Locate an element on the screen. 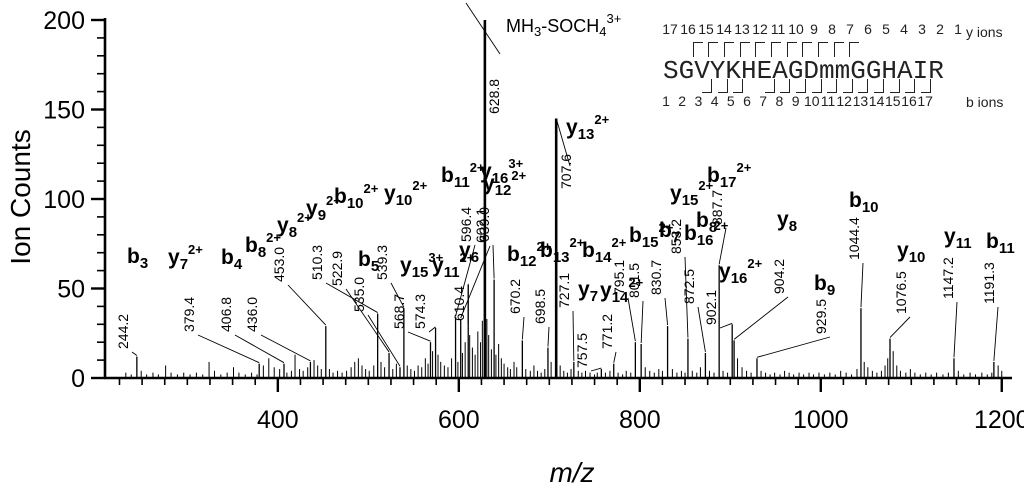 This screenshot has height=490, width=1024. peak-mz-value: 1076.5 is located at coordinates (901, 292).